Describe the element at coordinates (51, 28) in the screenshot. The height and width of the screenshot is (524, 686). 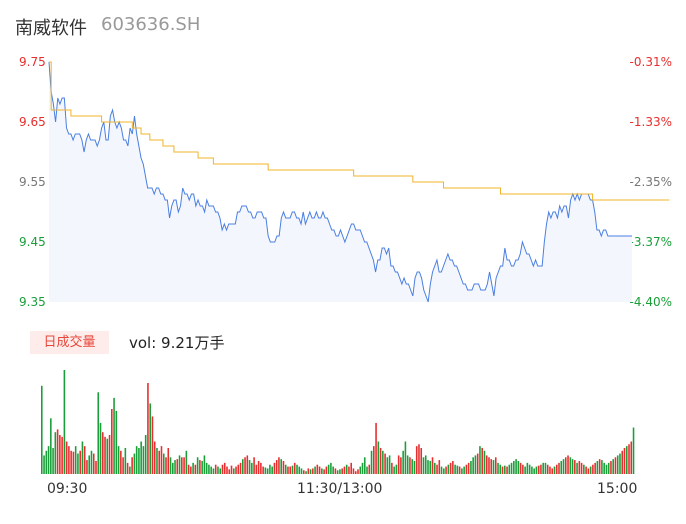
I see `stock-name: 南威软件` at that location.